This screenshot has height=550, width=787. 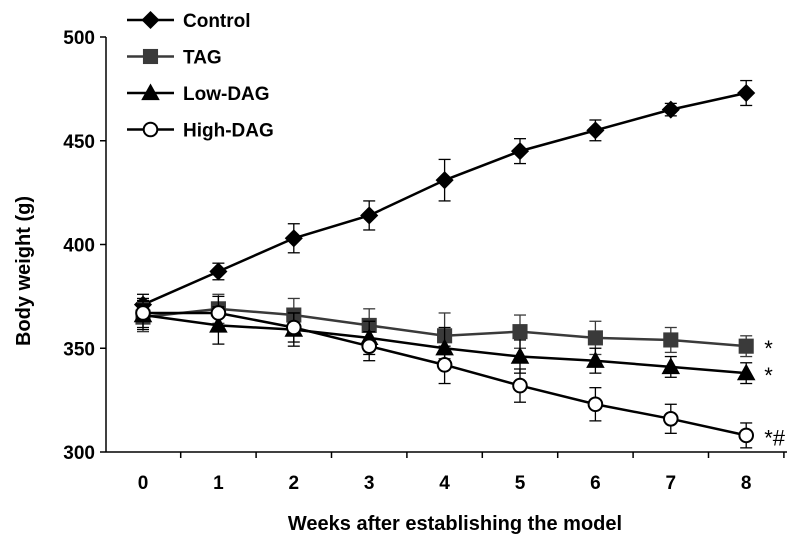 What do you see at coordinates (228, 131) in the screenshot?
I see `legend-label: High-DAG` at bounding box center [228, 131].